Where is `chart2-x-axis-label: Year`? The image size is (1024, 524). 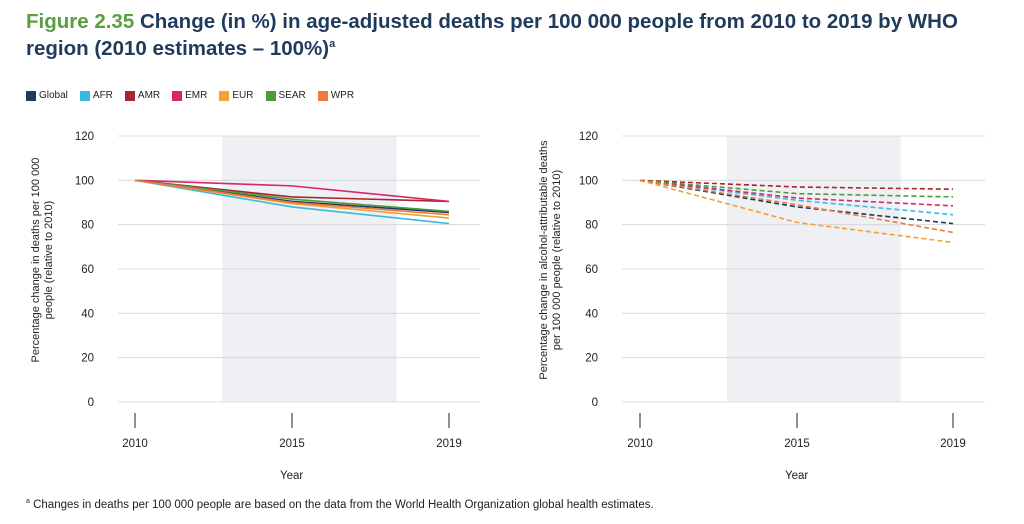 chart2-x-axis-label: Year is located at coordinates (797, 476).